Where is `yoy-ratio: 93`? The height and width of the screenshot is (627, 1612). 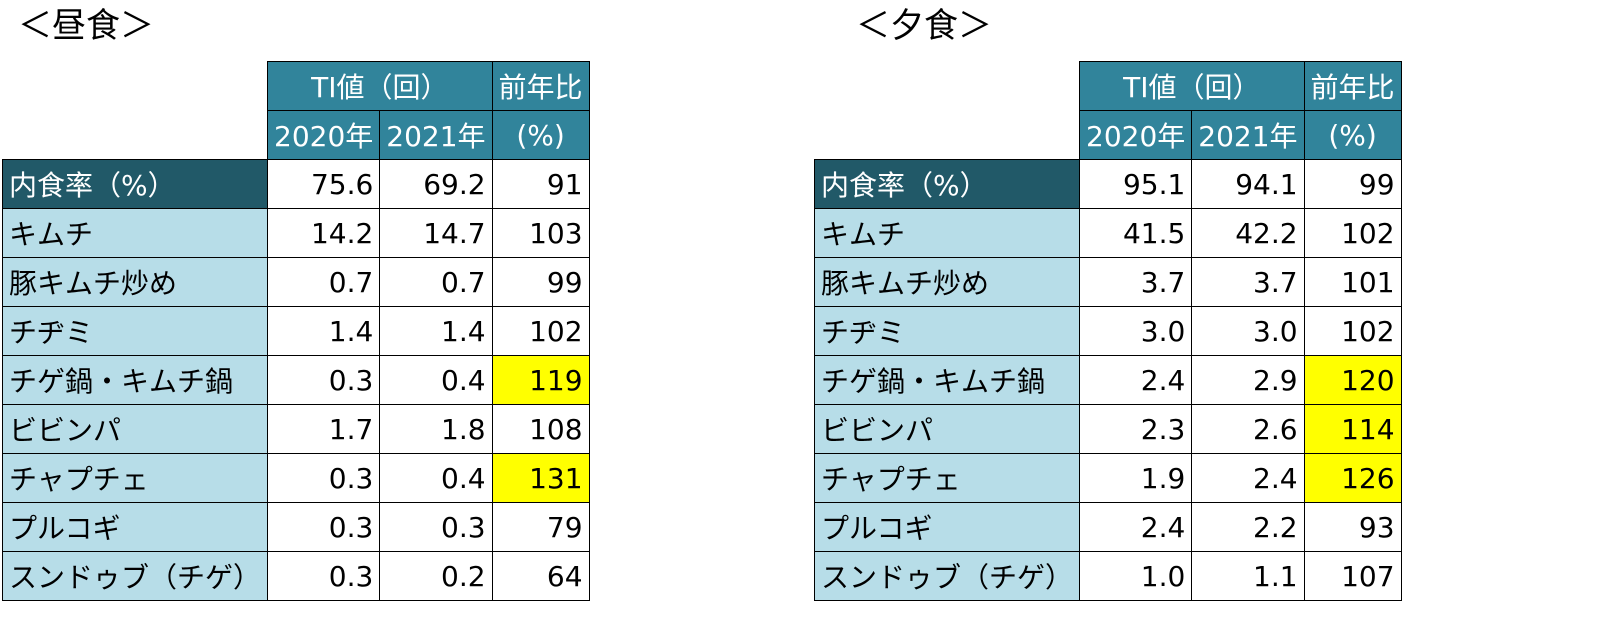
yoy-ratio: 93 is located at coordinates (1352, 527).